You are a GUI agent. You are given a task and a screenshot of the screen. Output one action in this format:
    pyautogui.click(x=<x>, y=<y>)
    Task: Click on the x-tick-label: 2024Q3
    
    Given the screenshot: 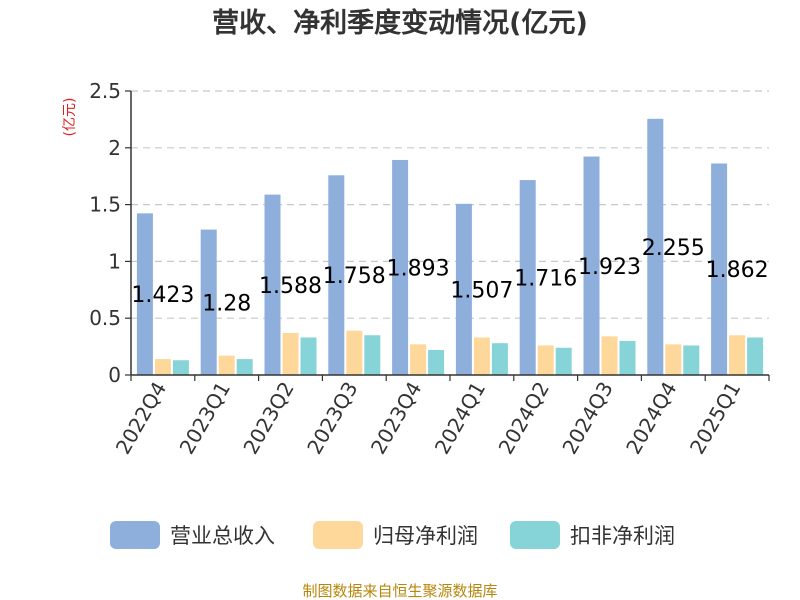 What is the action you would take?
    pyautogui.click(x=587, y=418)
    